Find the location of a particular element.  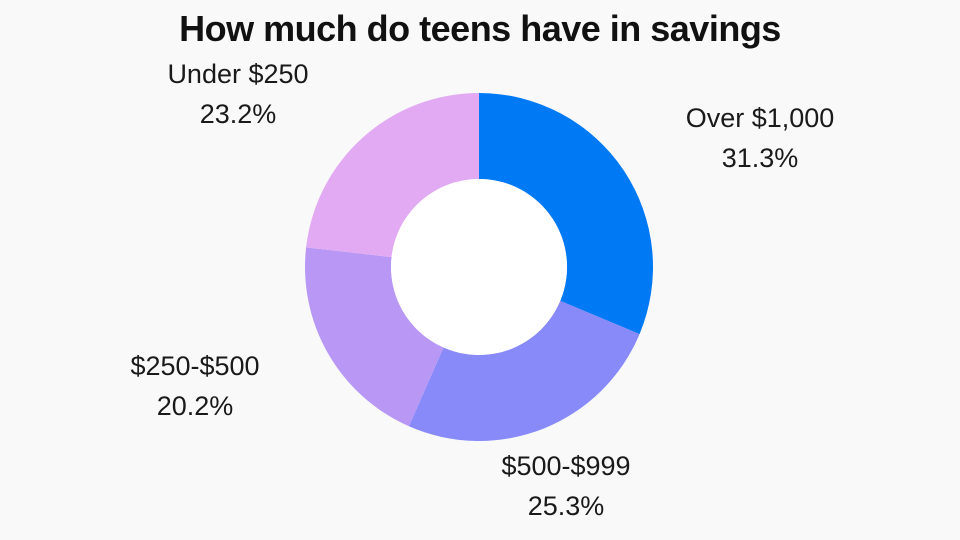

slice-value-500-999: 25.3% is located at coordinates (566, 506).